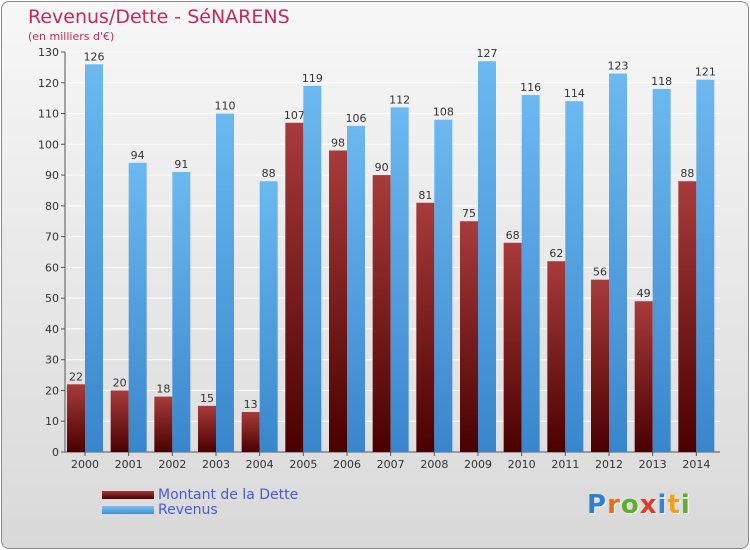  What do you see at coordinates (347, 464) in the screenshot?
I see `x-tick-label: 2006` at bounding box center [347, 464].